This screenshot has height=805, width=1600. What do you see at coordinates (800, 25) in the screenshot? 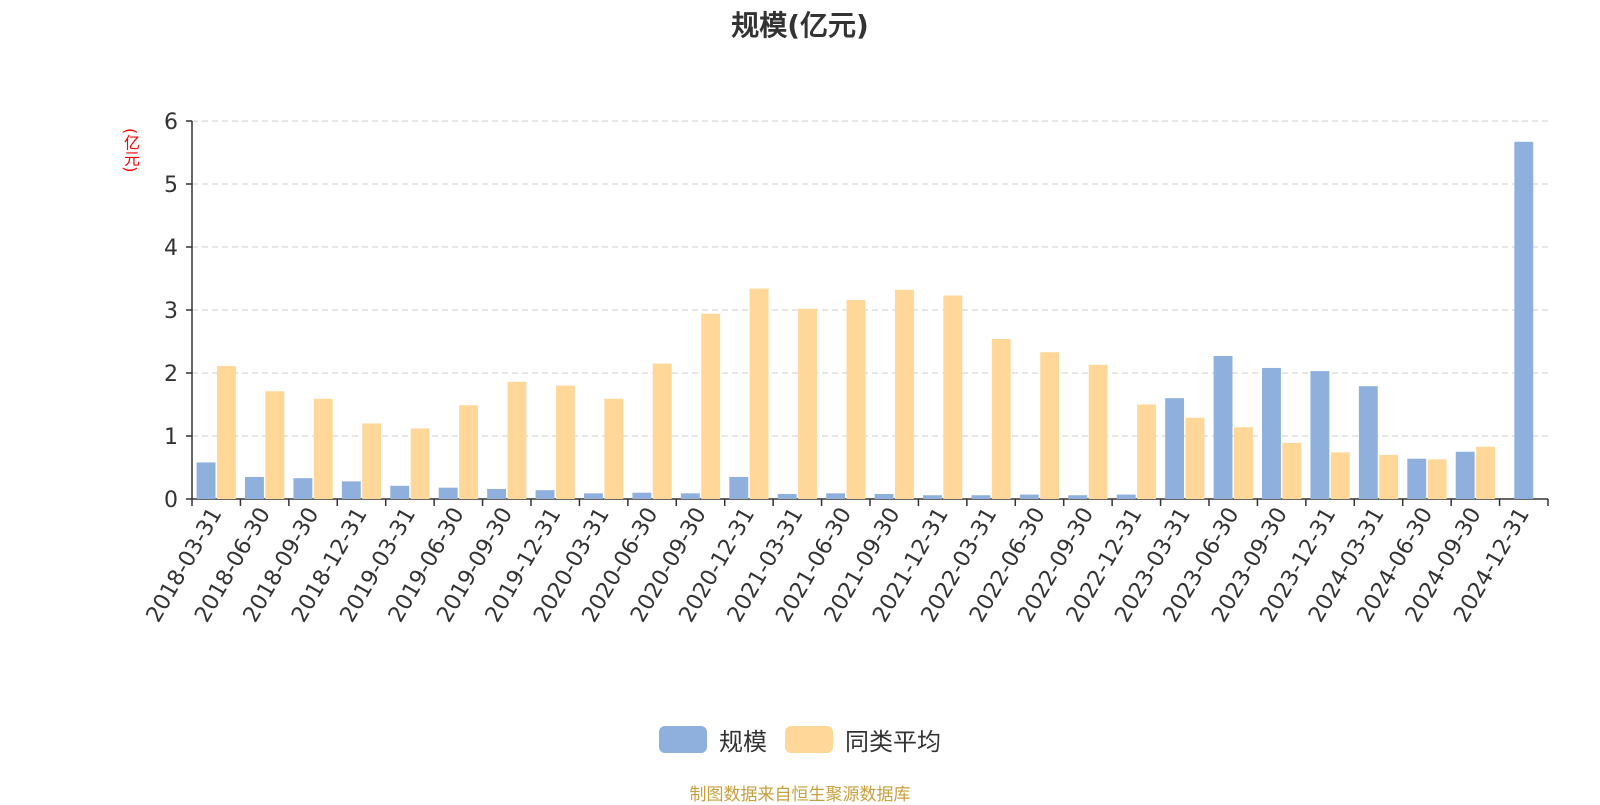
I see `chart-title: 规模(亿元)` at bounding box center [800, 25].